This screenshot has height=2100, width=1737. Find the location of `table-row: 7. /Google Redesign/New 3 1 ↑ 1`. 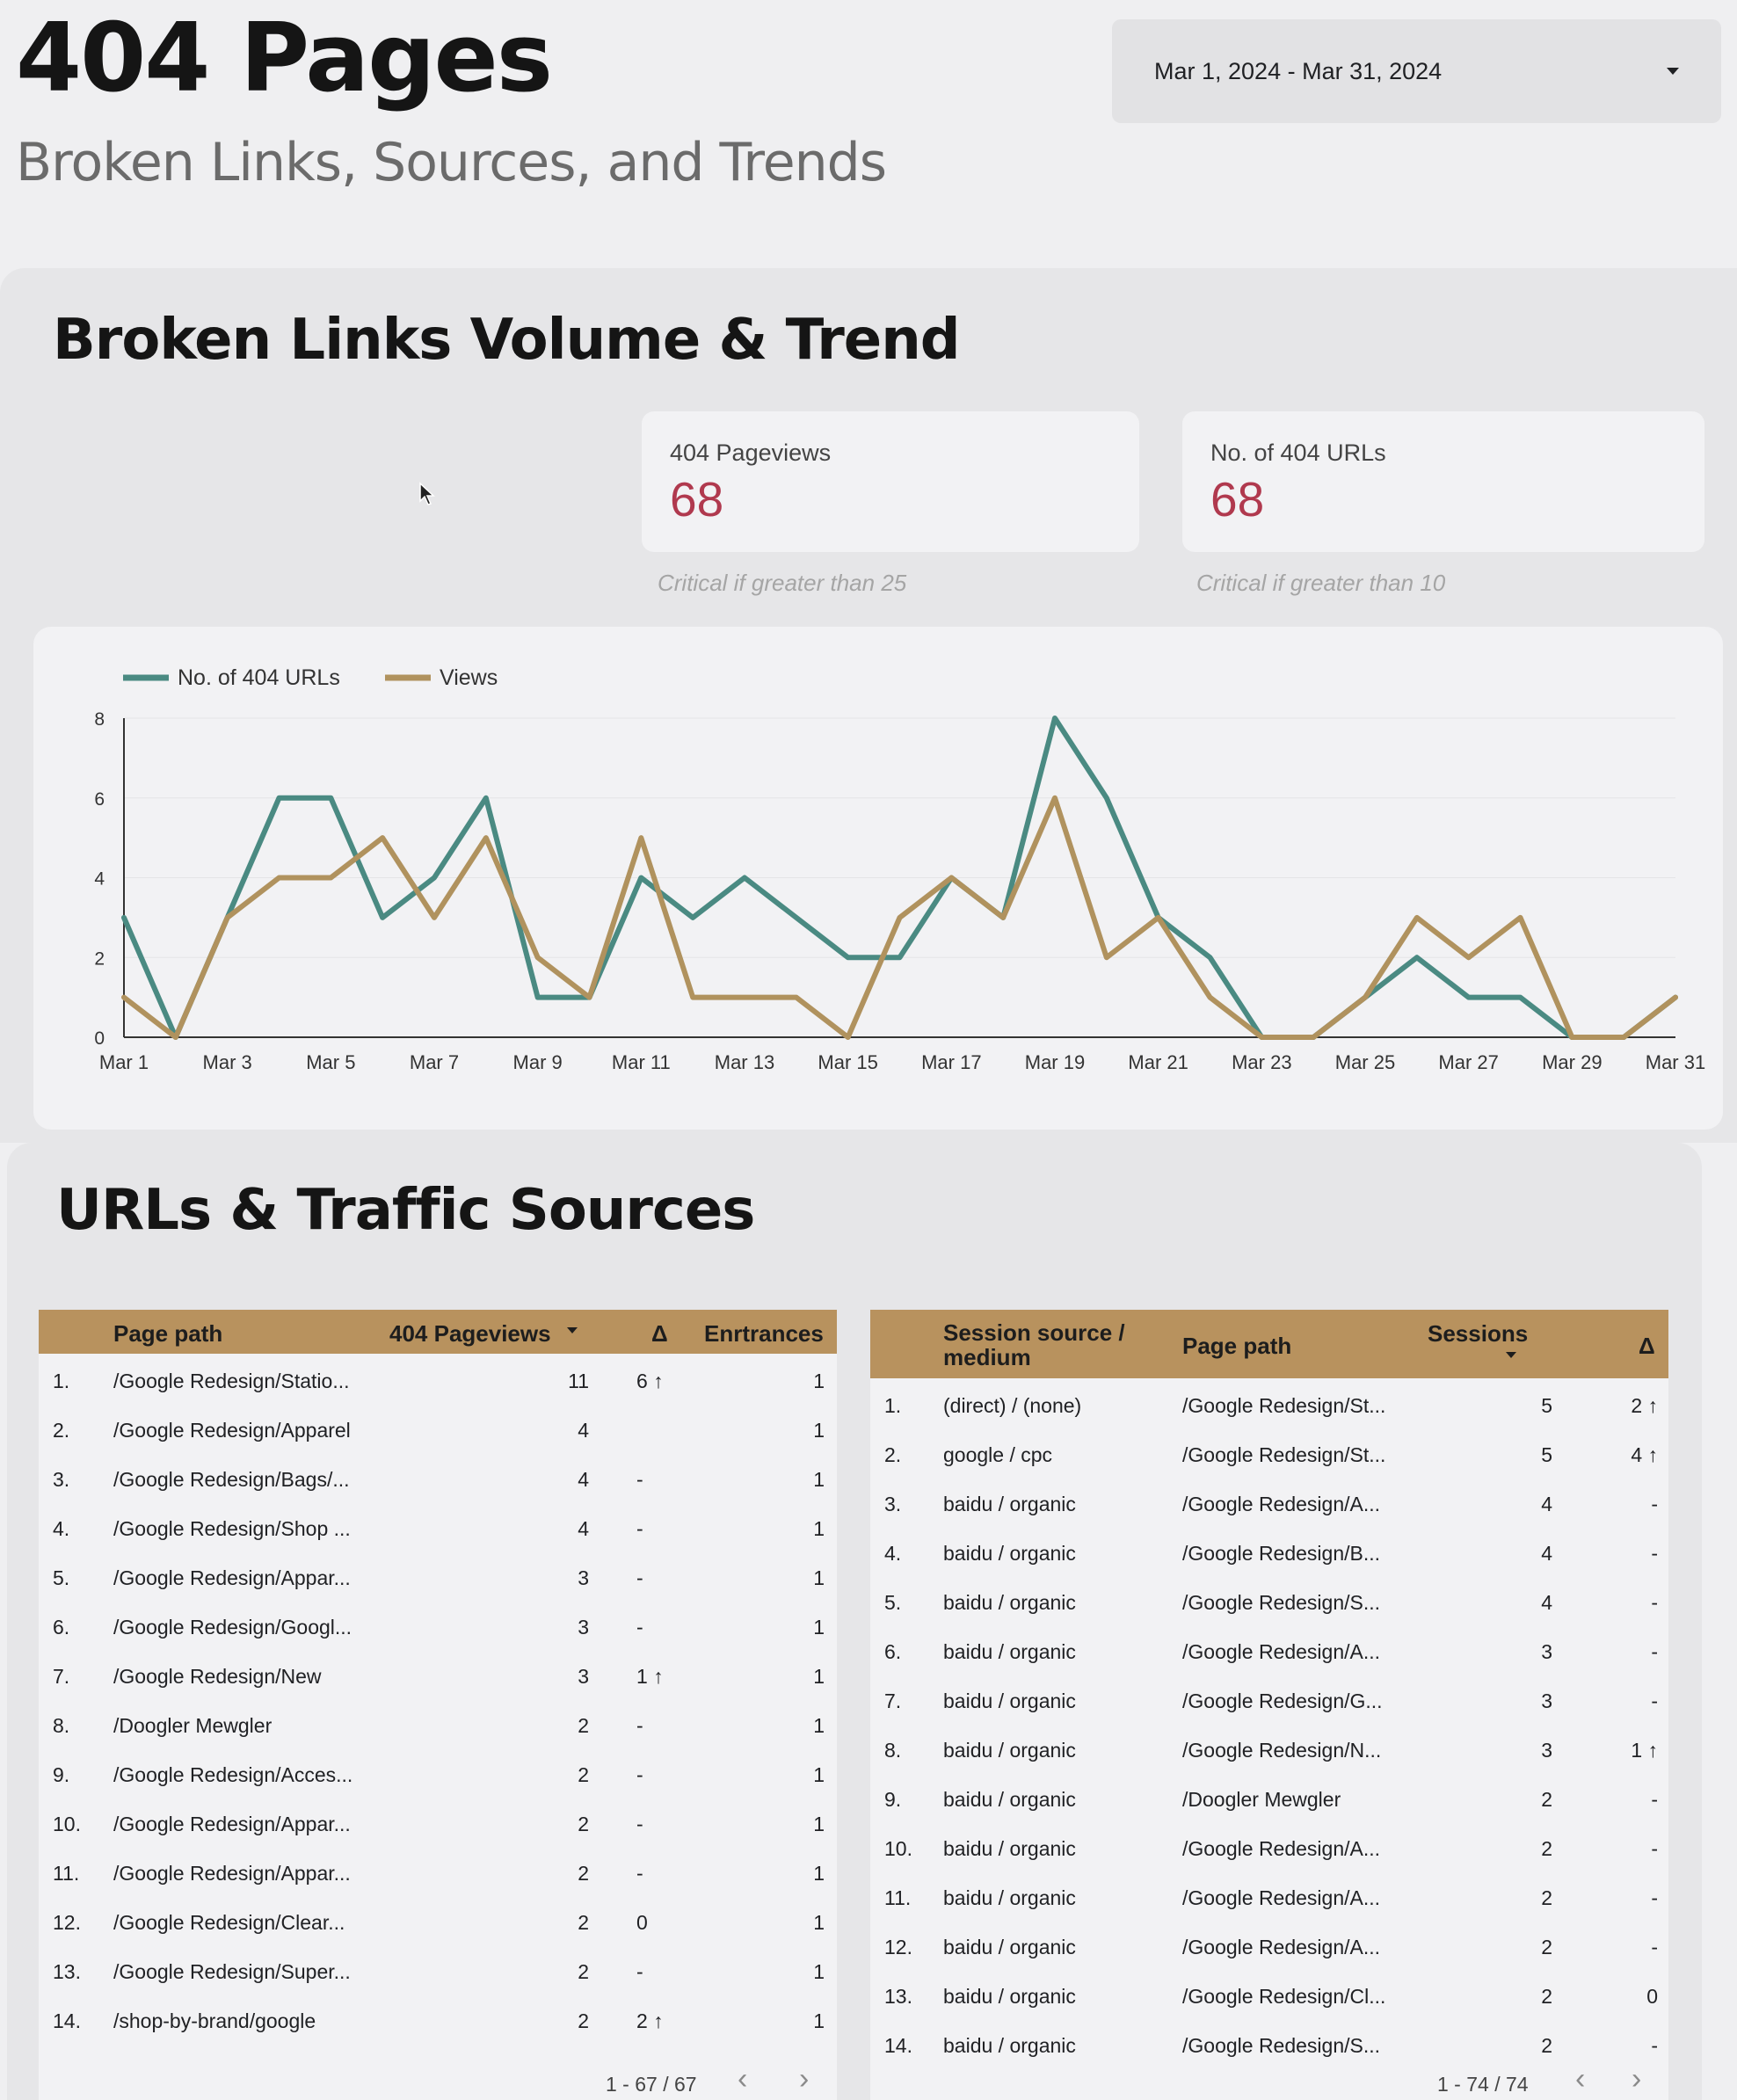

table-row: 7. /Google Redesign/New 3 1 ↑ 1 is located at coordinates (438, 1673).